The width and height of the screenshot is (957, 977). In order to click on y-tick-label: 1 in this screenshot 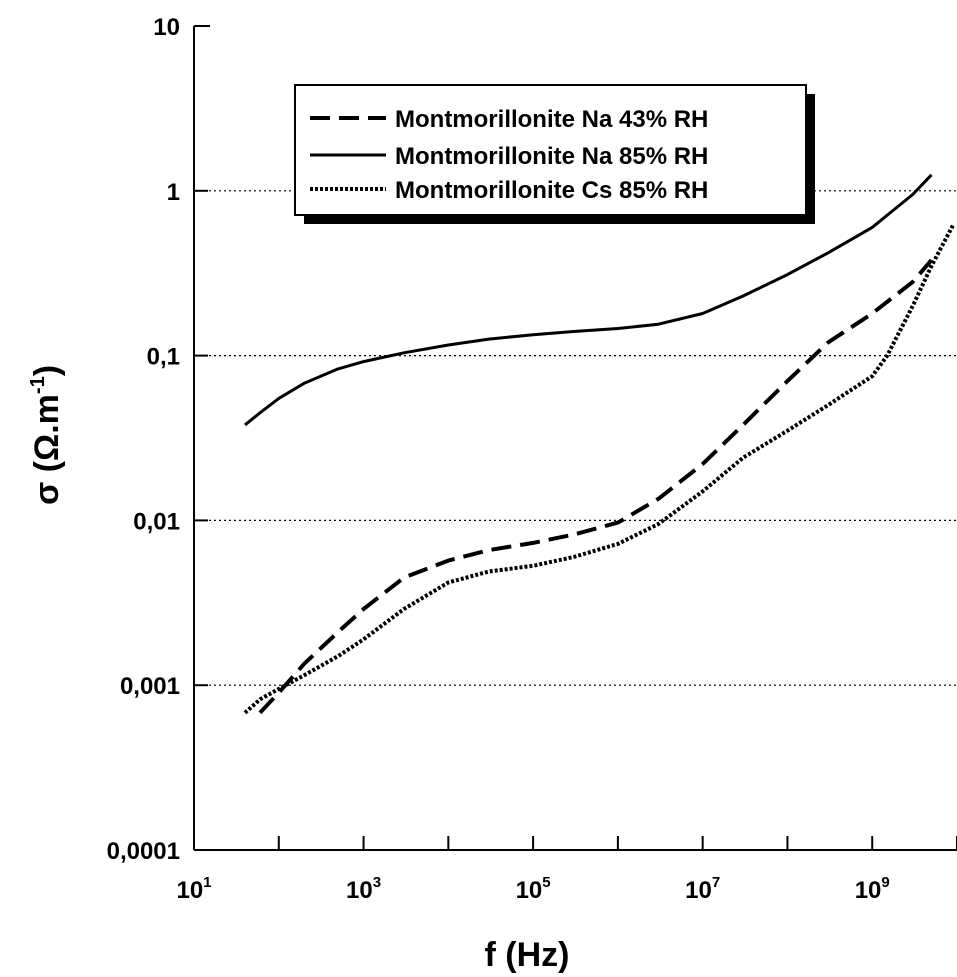, I will do `click(173, 192)`.